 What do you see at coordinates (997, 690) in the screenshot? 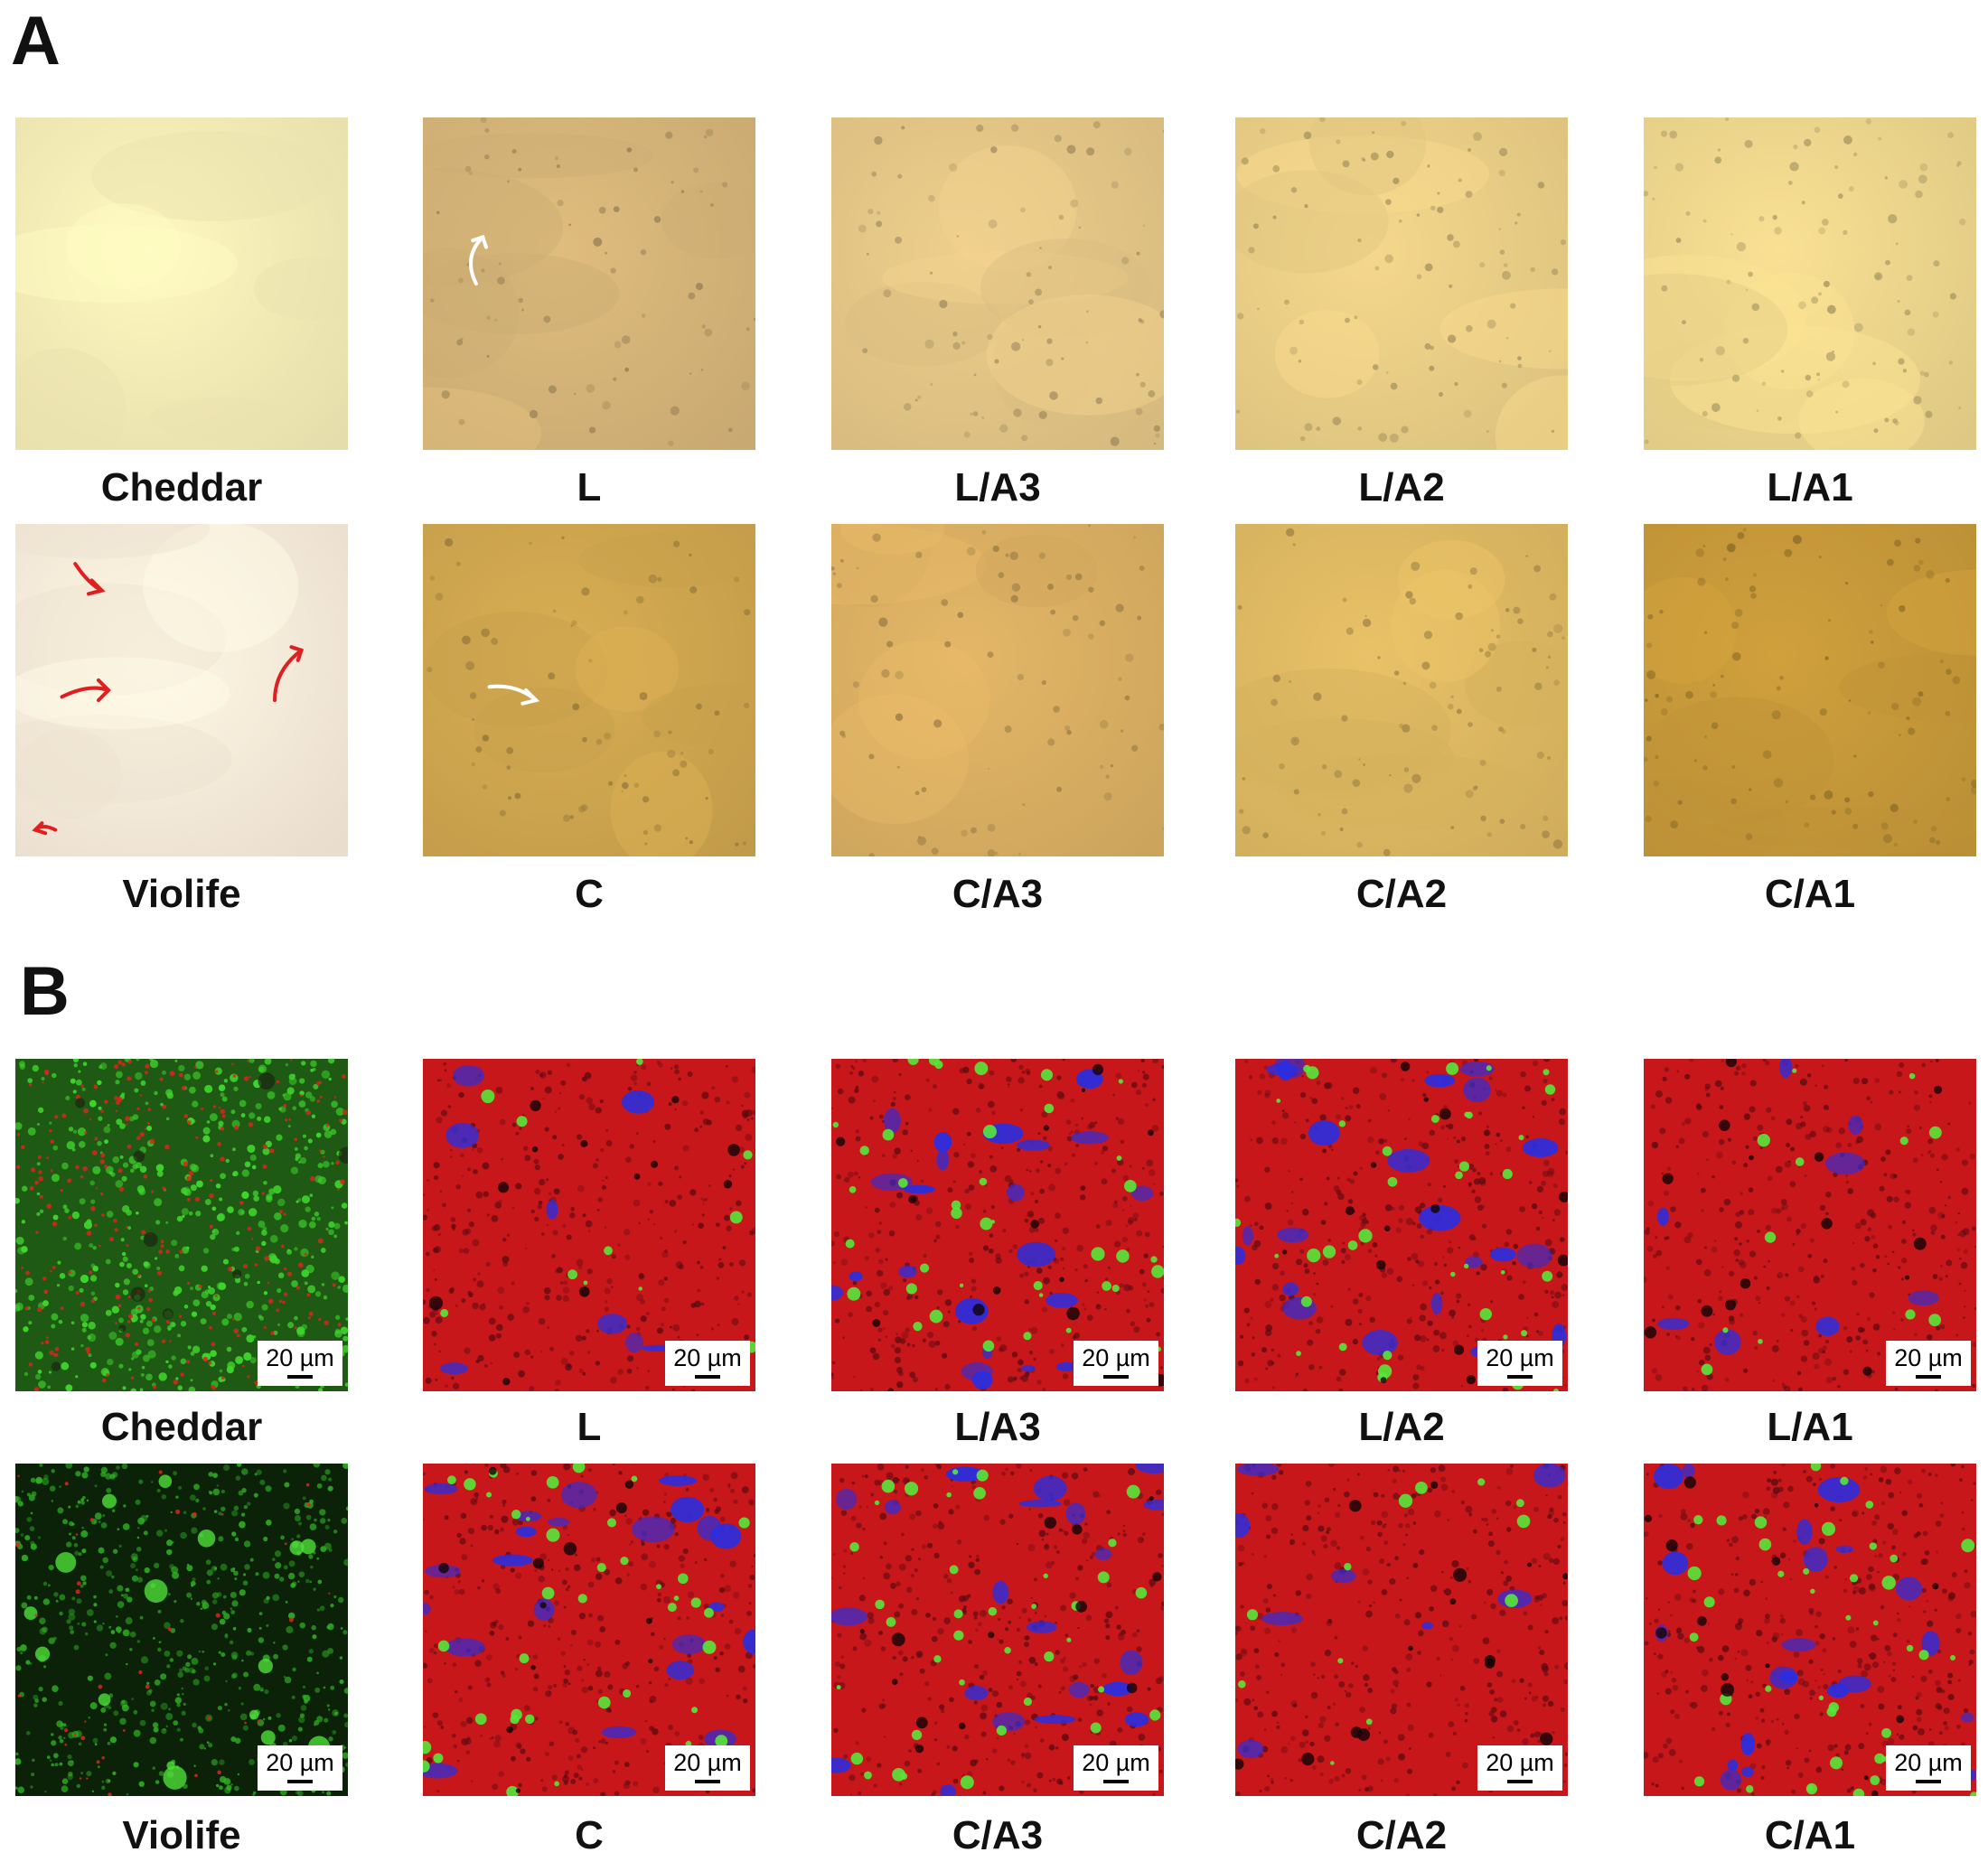
I see `photo-c-a3` at bounding box center [997, 690].